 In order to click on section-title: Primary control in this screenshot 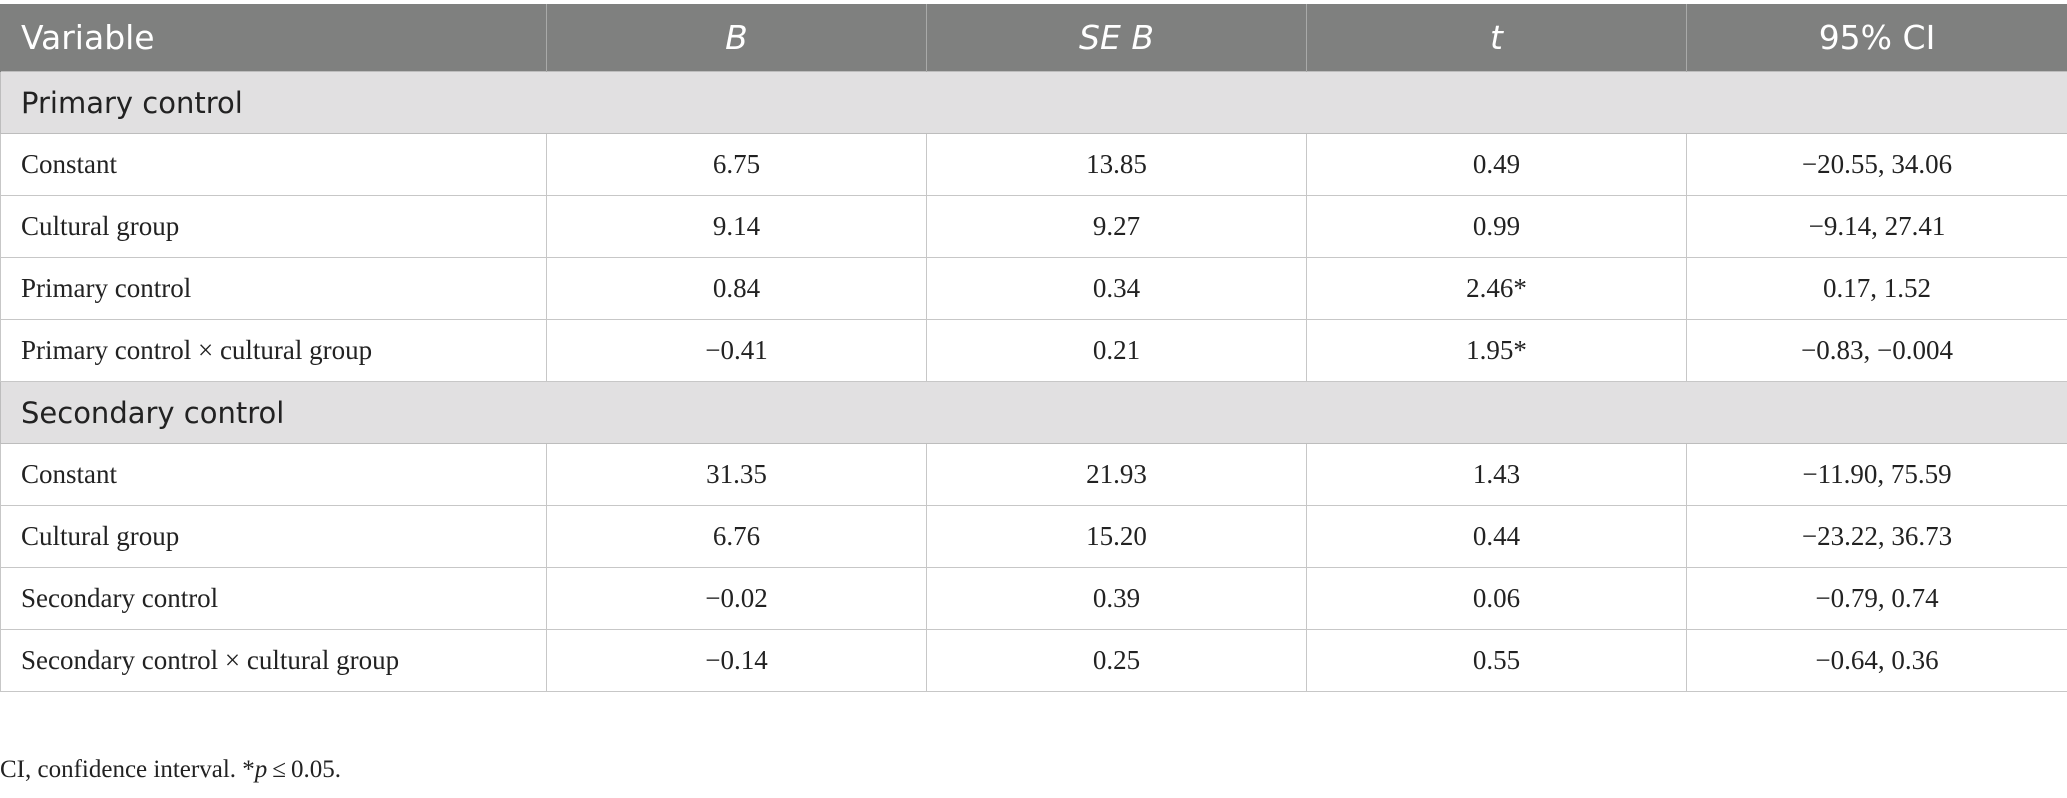, I will do `click(1033, 102)`.